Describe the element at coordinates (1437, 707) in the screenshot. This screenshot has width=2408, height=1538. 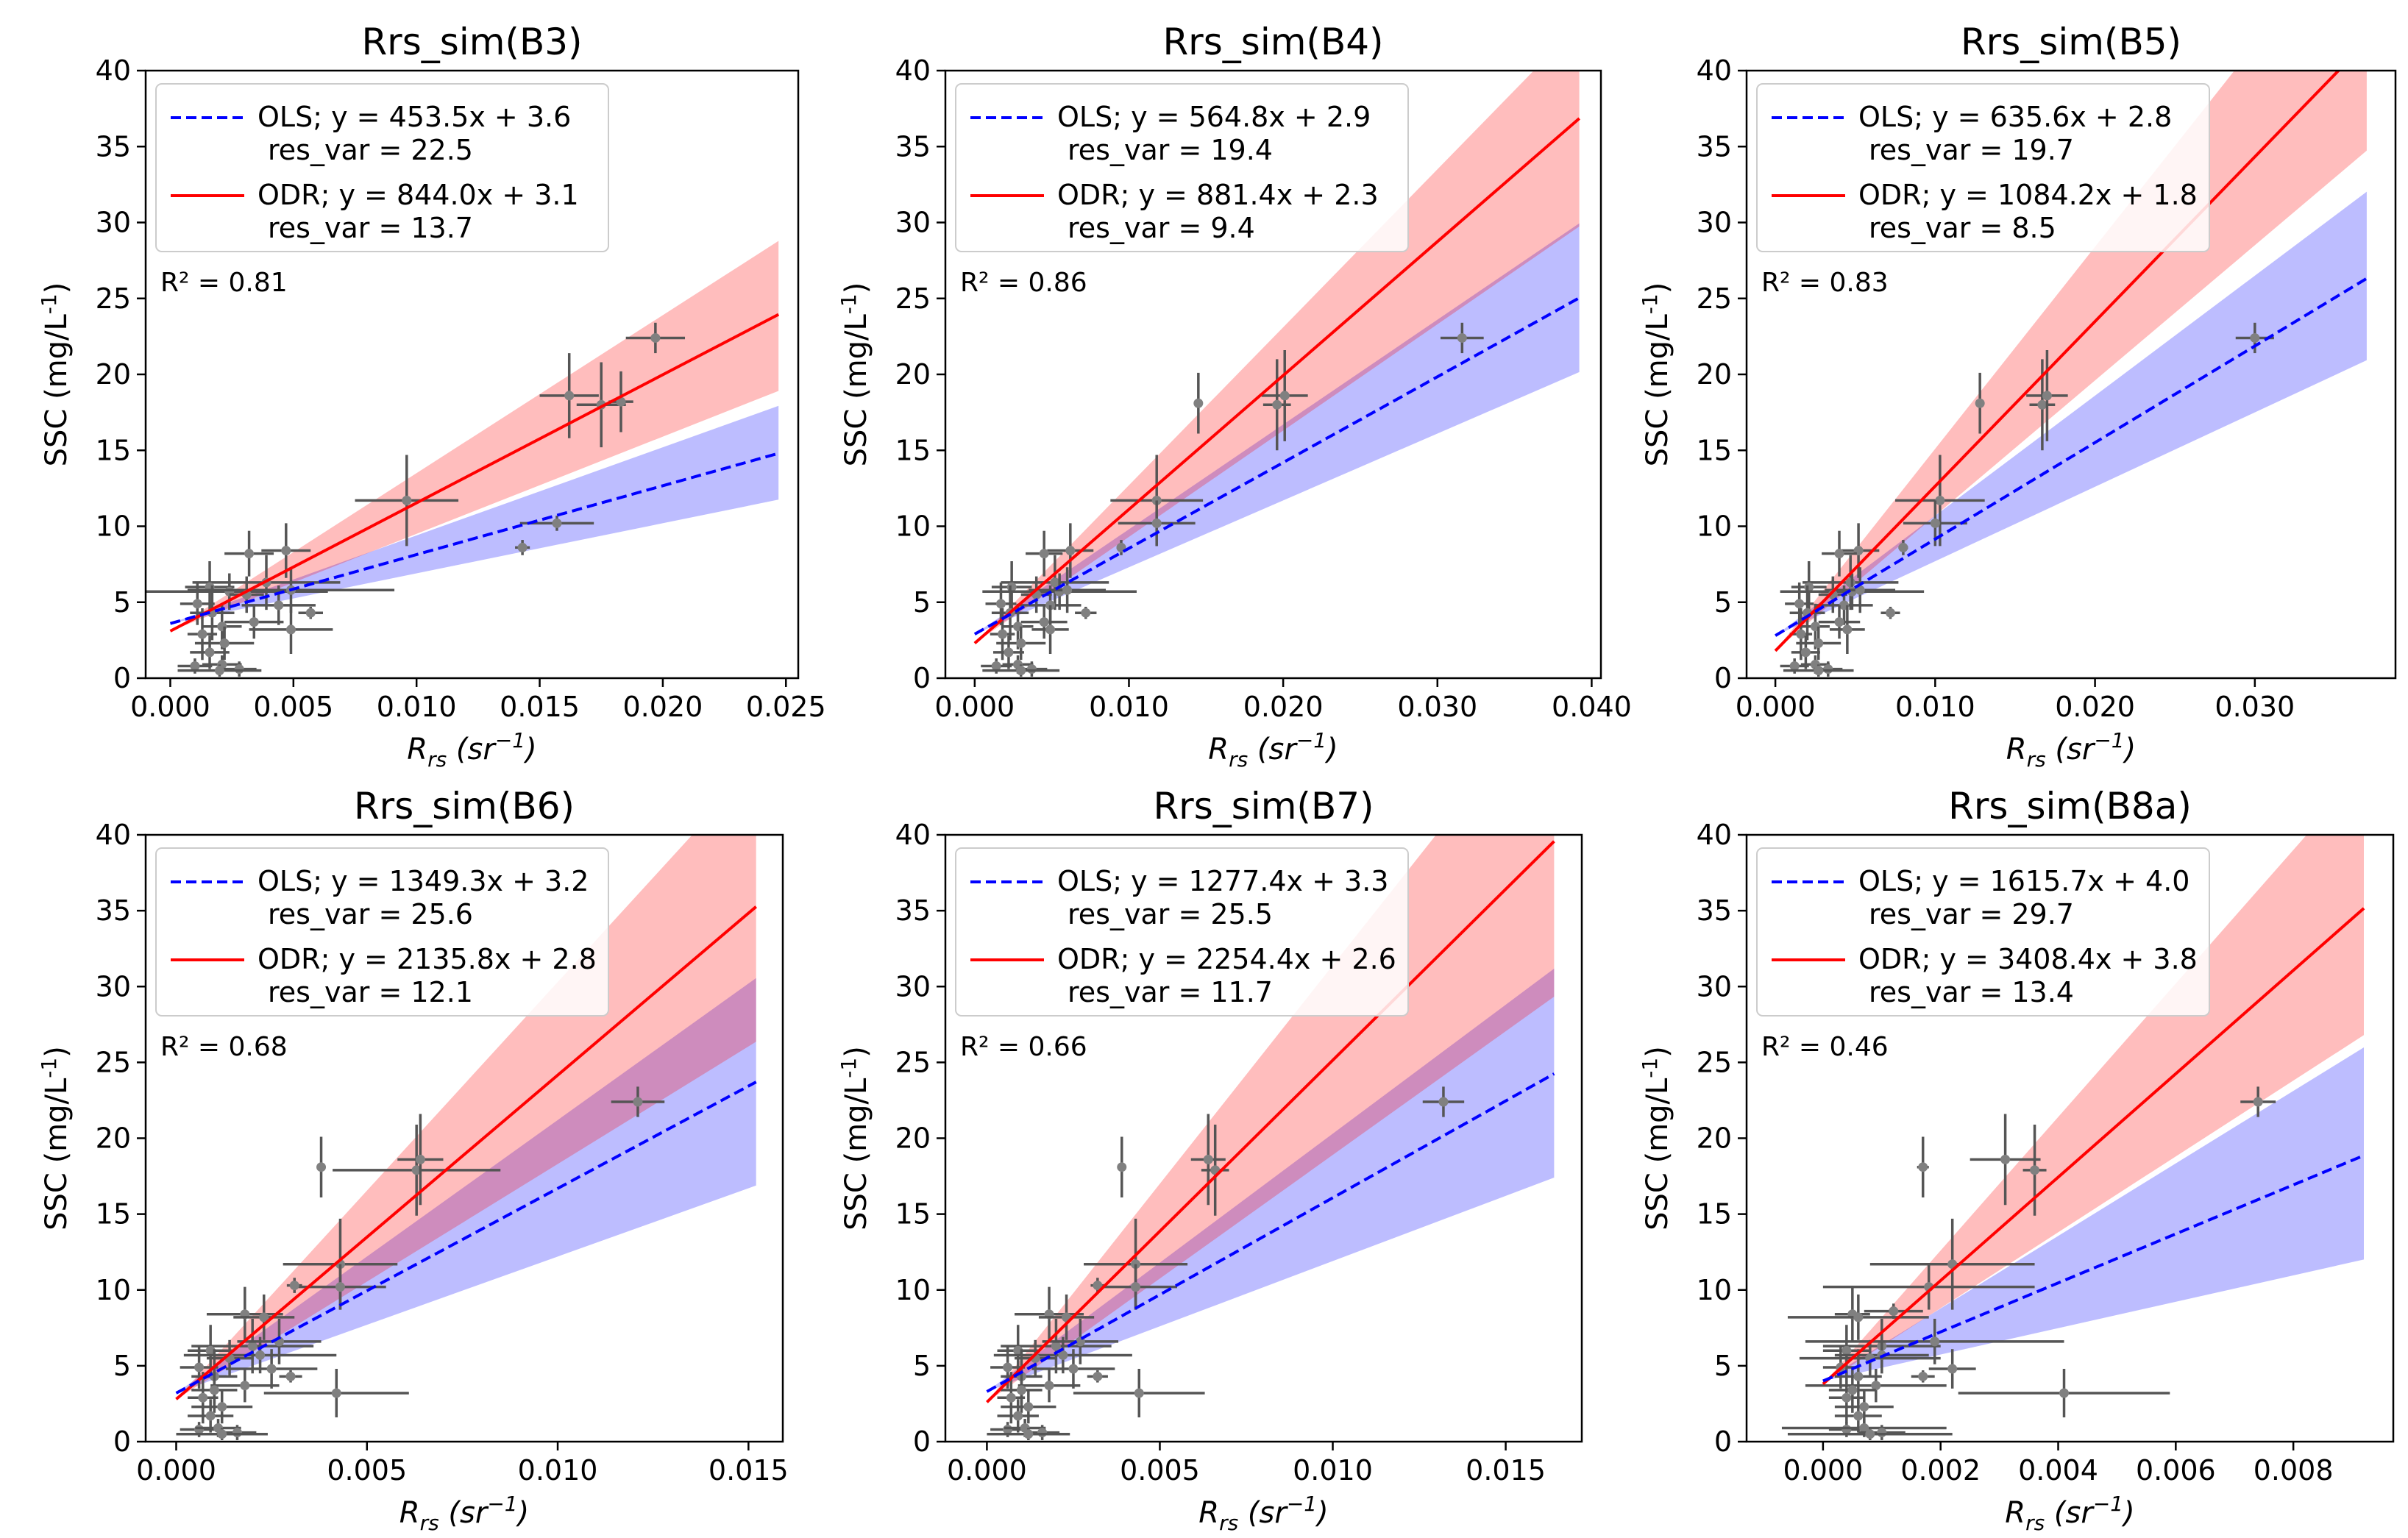
I see `x-tick-label: 0.030` at that location.